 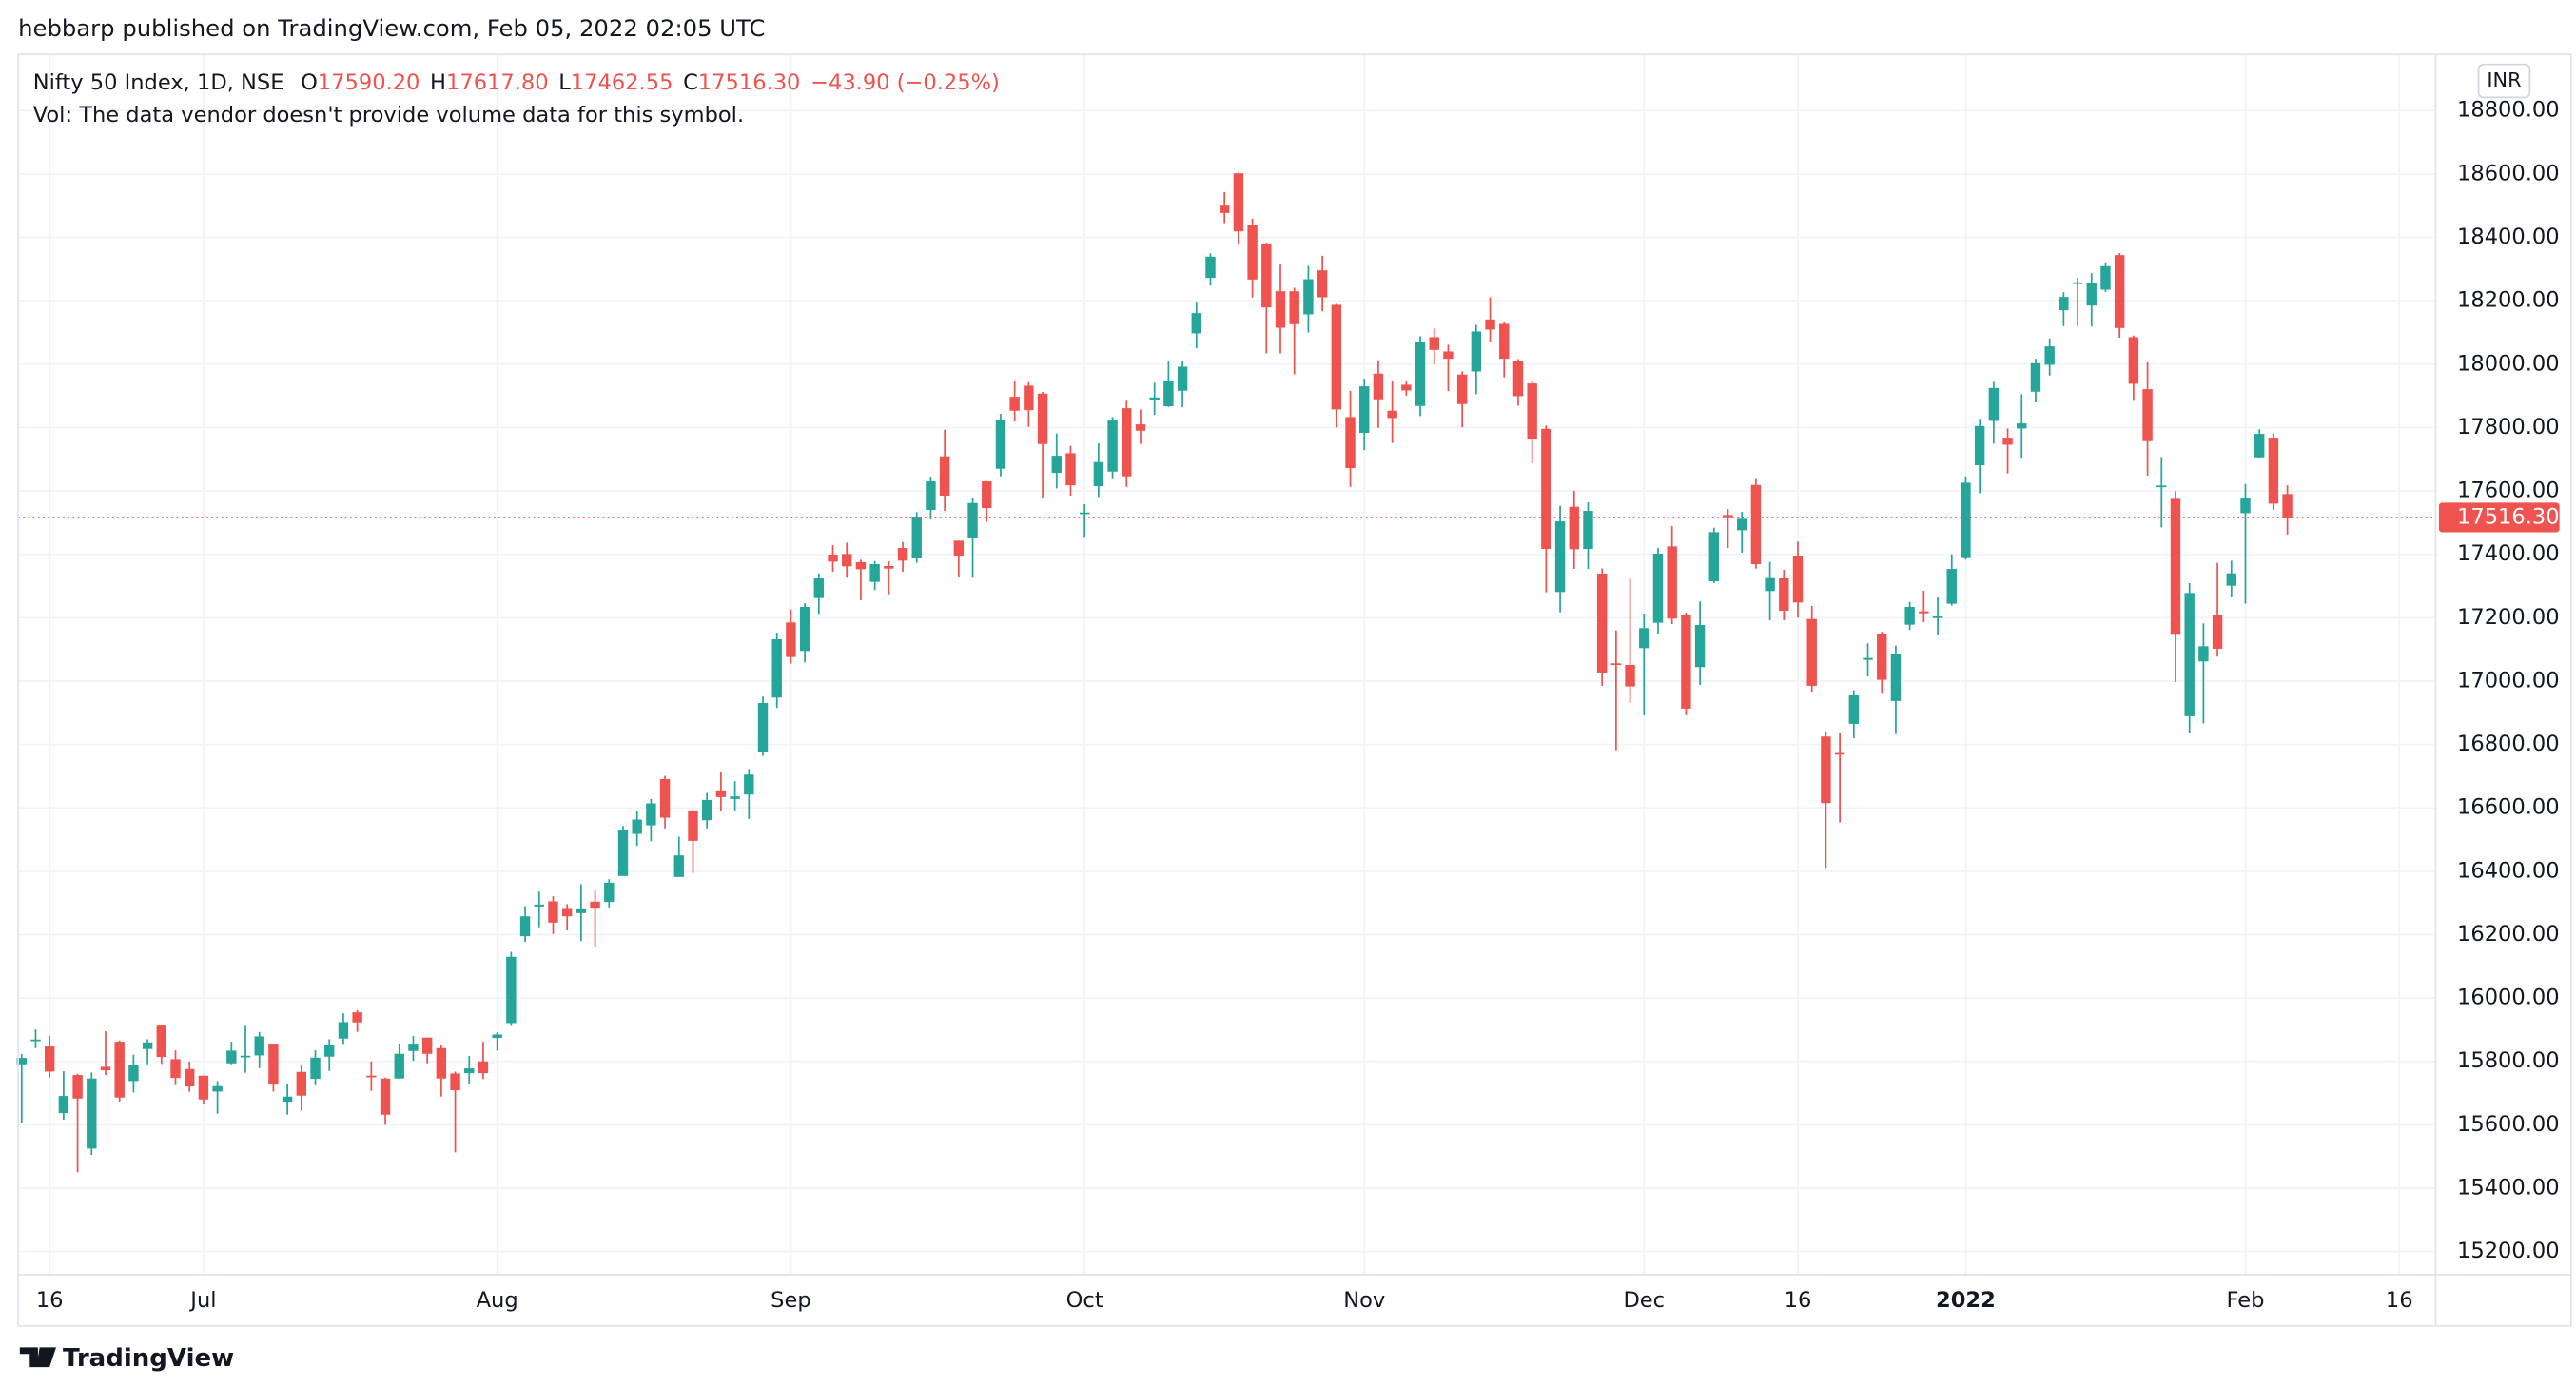 I want to click on change: −43.90 (−0.25%), so click(x=905, y=81).